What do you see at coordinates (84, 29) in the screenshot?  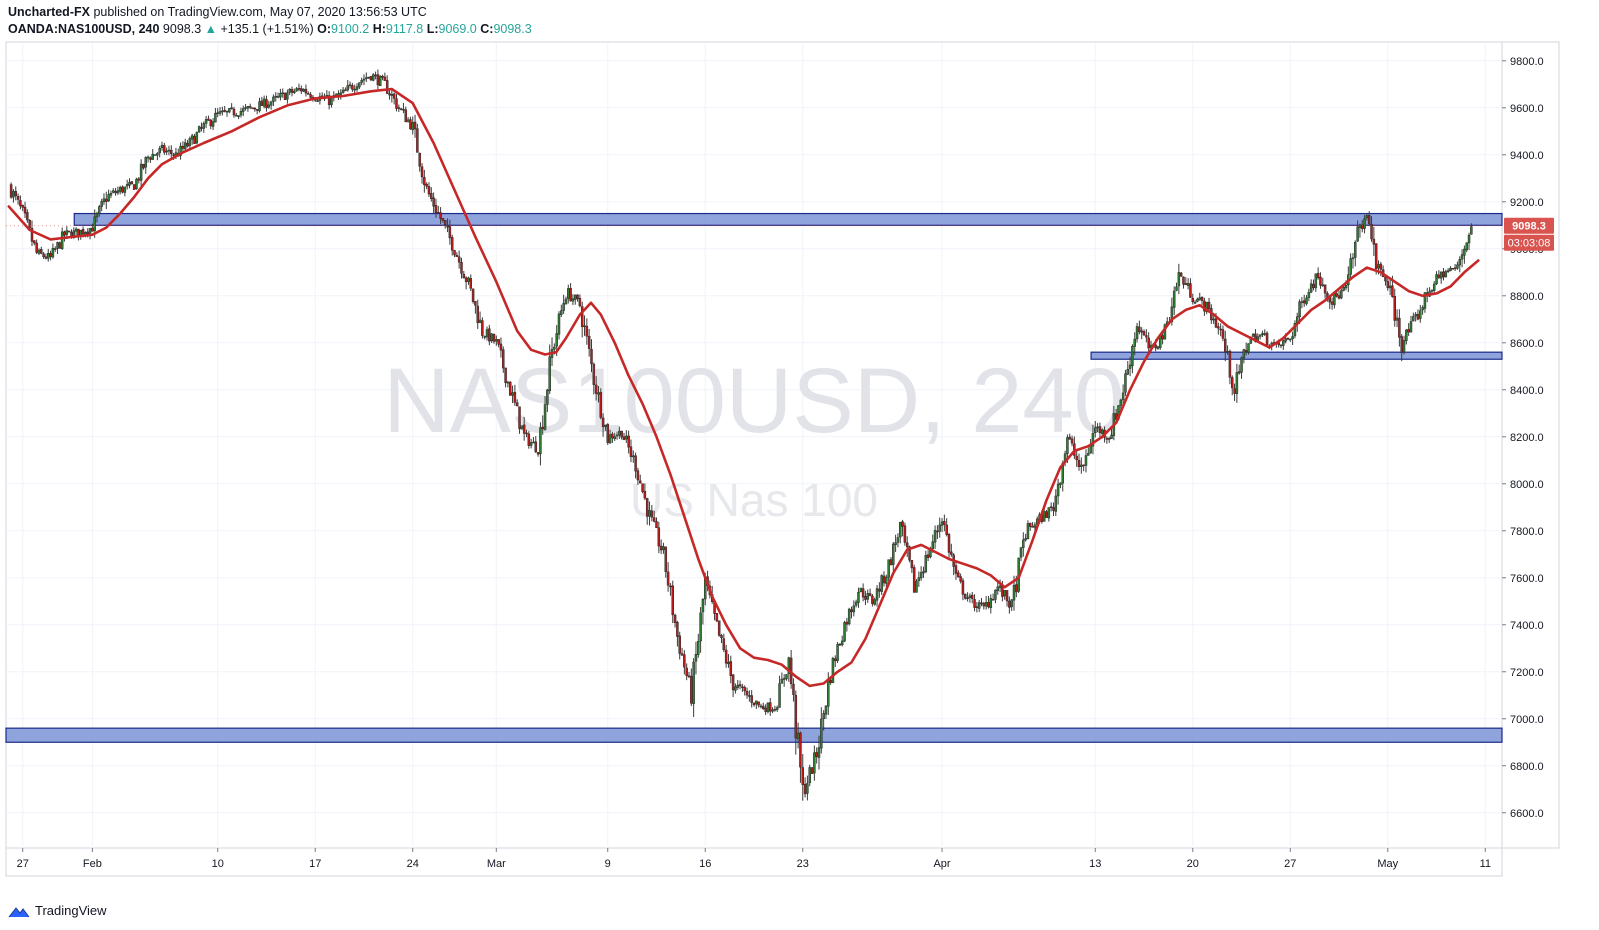 I see `symbol-label: OANDA:NAS100USD, 240` at bounding box center [84, 29].